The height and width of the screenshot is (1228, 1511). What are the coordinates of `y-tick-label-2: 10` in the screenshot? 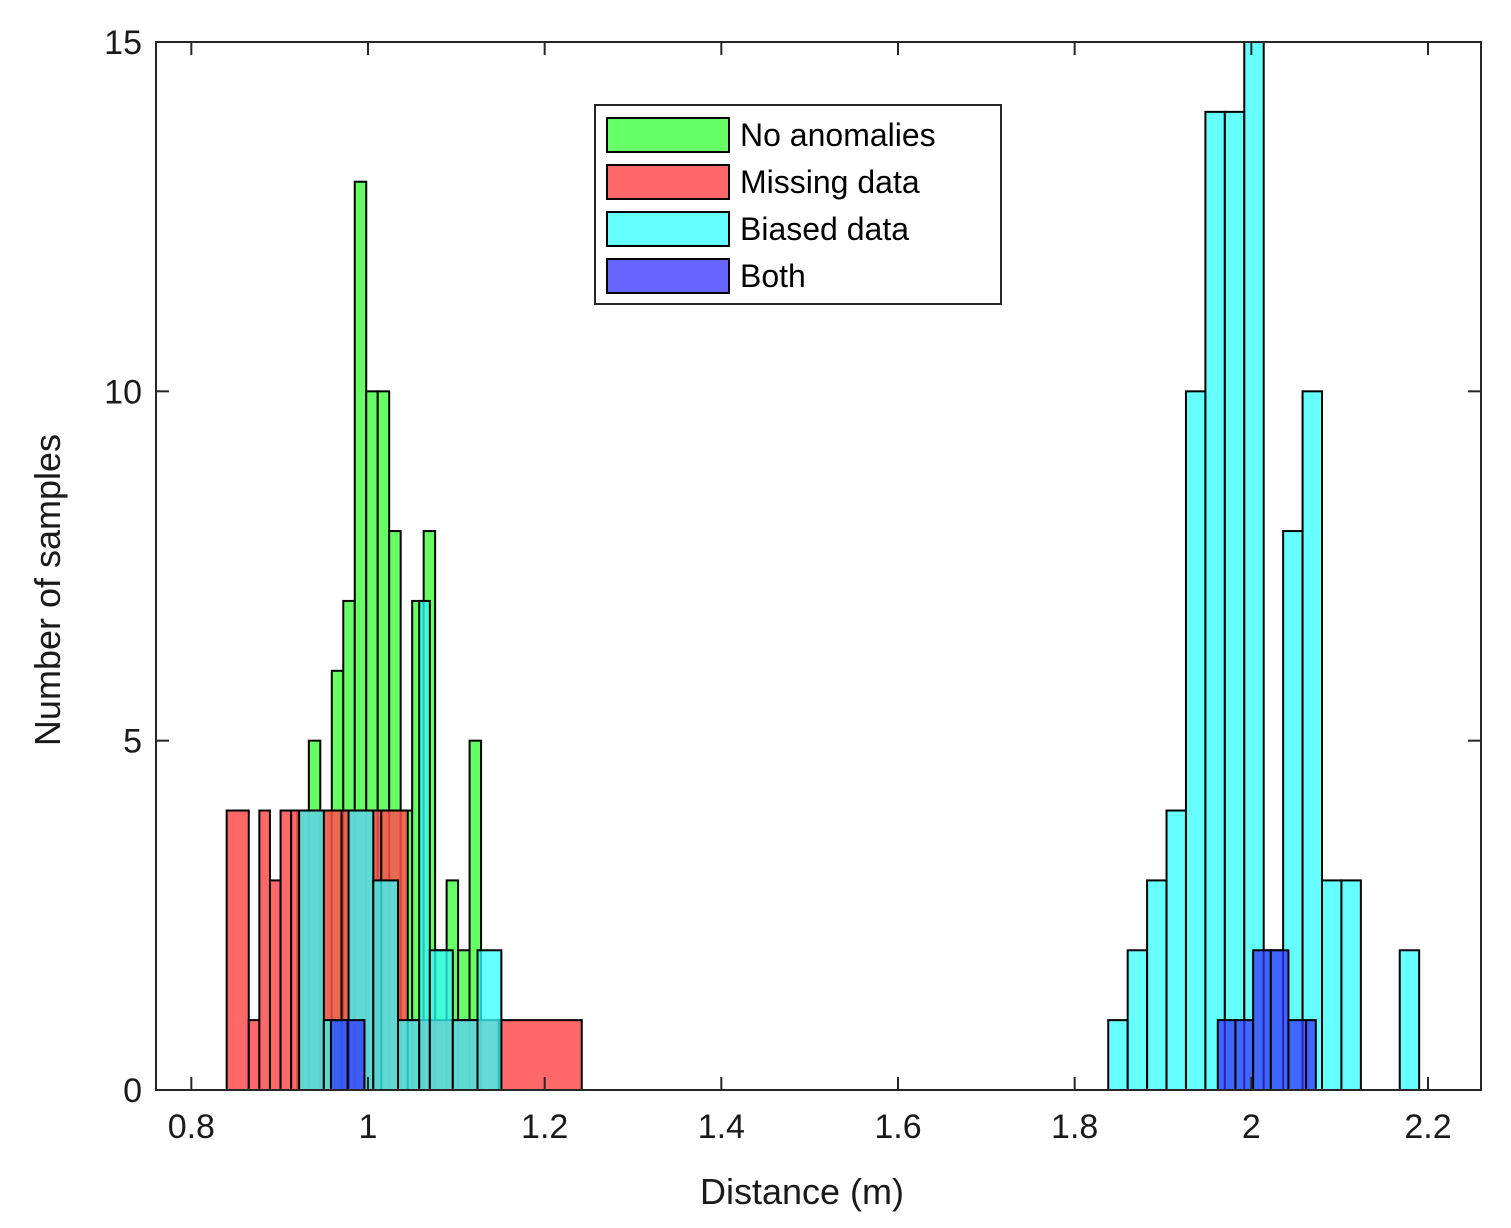 It's located at (123, 392).